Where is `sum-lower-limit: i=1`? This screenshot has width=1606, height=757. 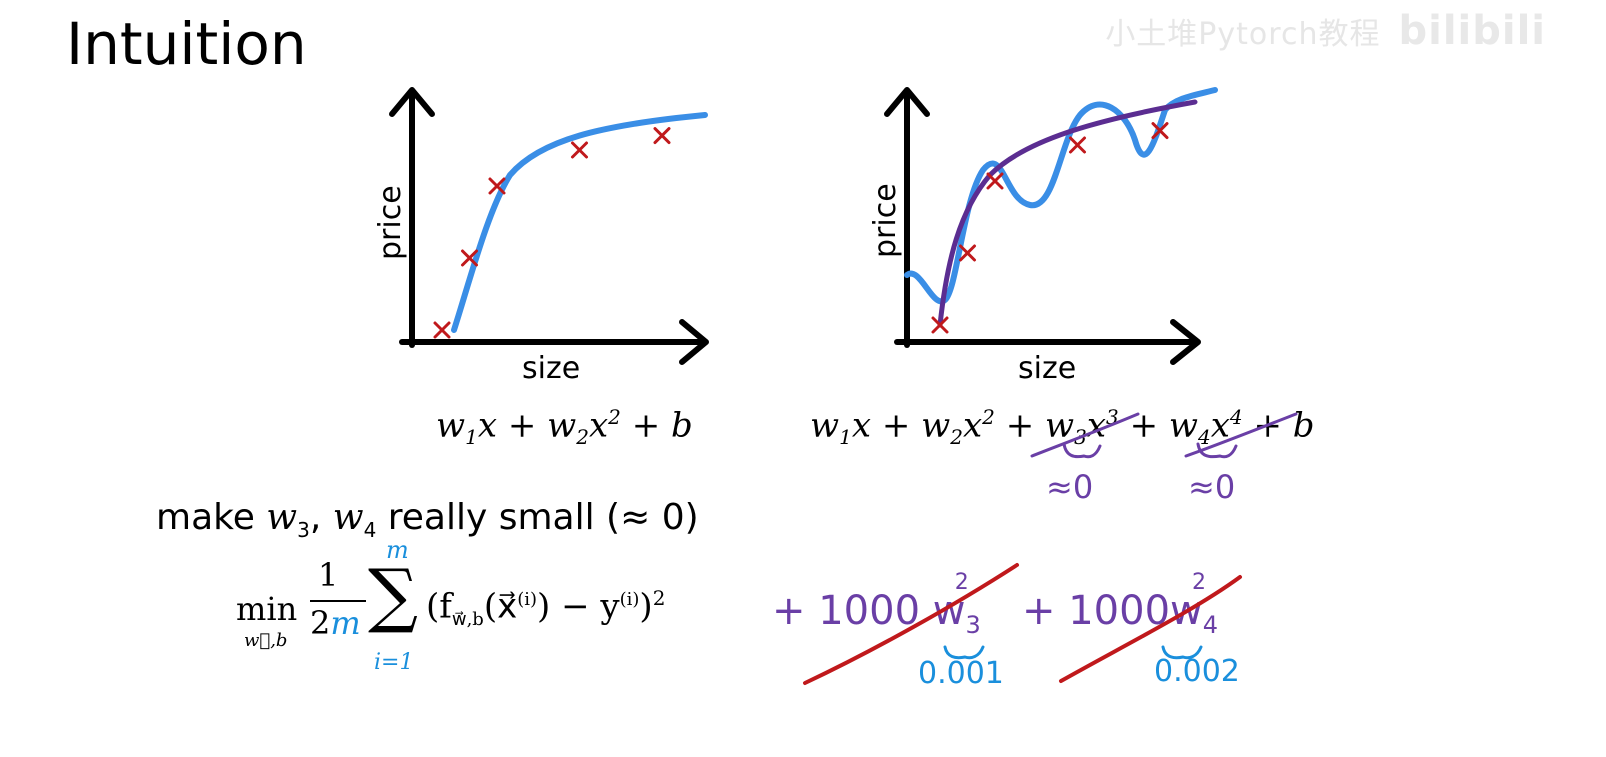 sum-lower-limit: i=1 is located at coordinates (394, 662).